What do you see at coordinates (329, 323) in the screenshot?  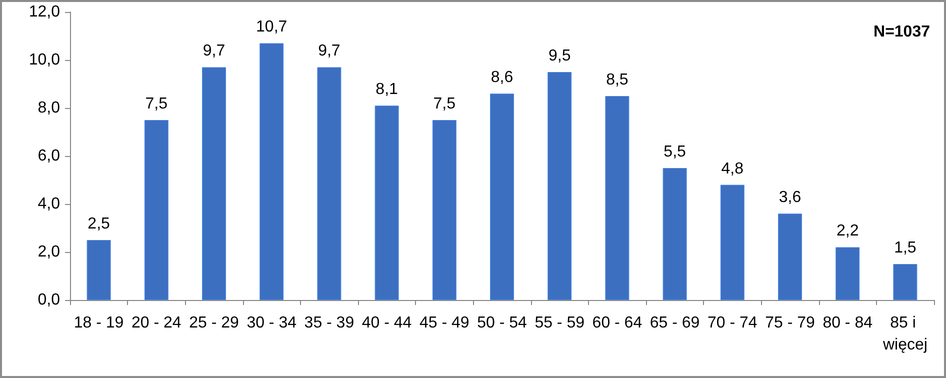 I see `x-tick-label: 35 - 39` at bounding box center [329, 323].